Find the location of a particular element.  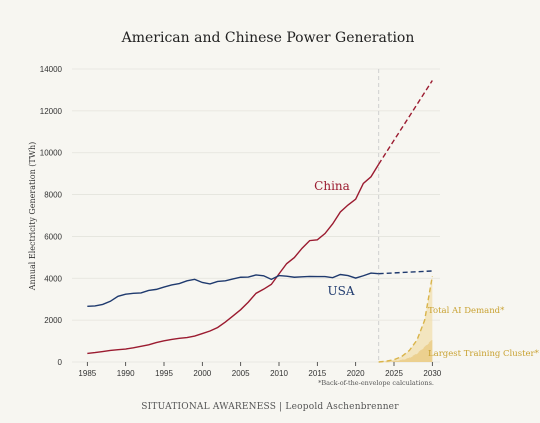

x-tick-2000: 2000 is located at coordinates (202, 373).